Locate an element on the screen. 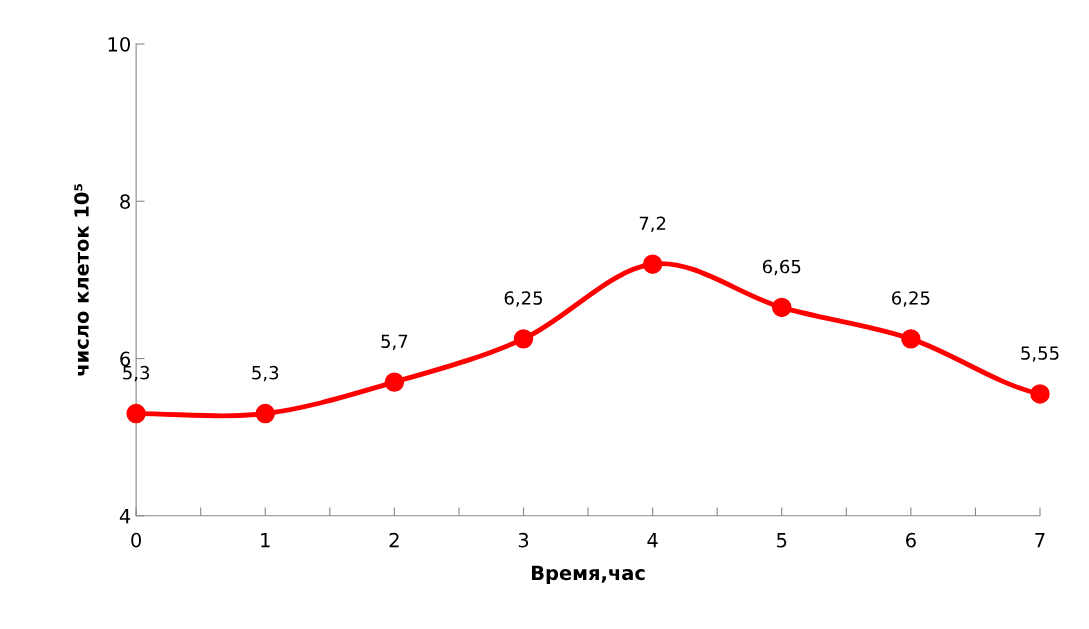  data-label: 6,65 is located at coordinates (781, 267).